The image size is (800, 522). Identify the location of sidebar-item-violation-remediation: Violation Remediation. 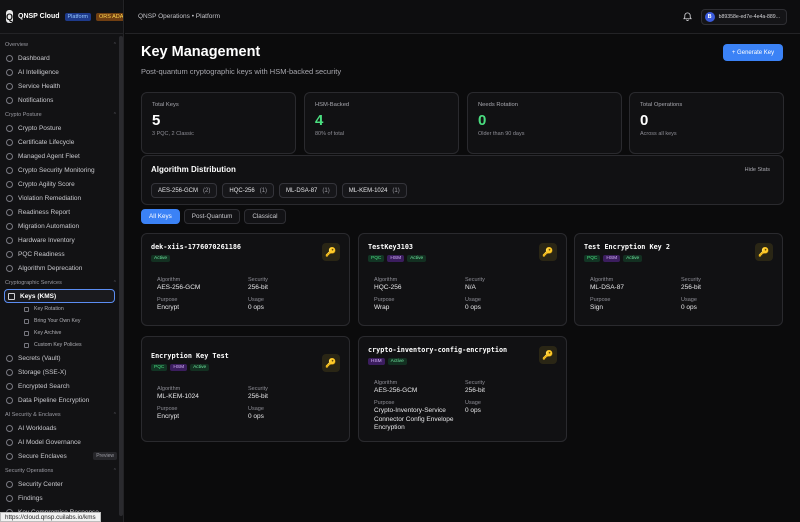
(61, 198).